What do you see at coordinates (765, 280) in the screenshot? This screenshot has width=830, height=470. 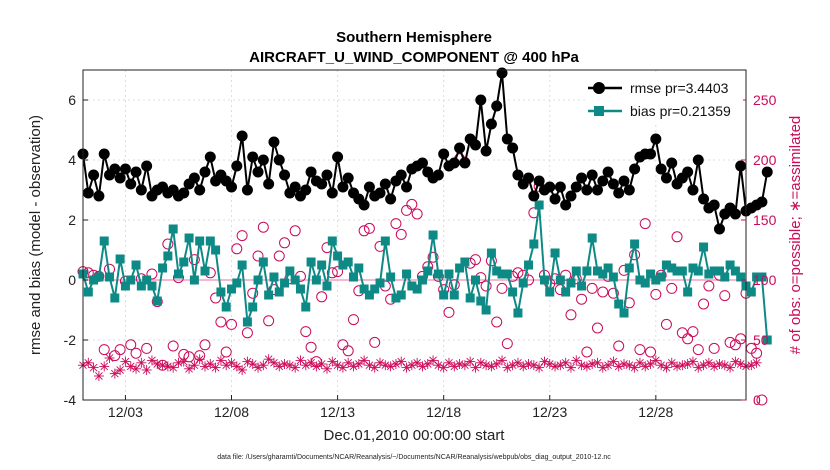 I see `y-right-tick-label: 100` at bounding box center [765, 280].